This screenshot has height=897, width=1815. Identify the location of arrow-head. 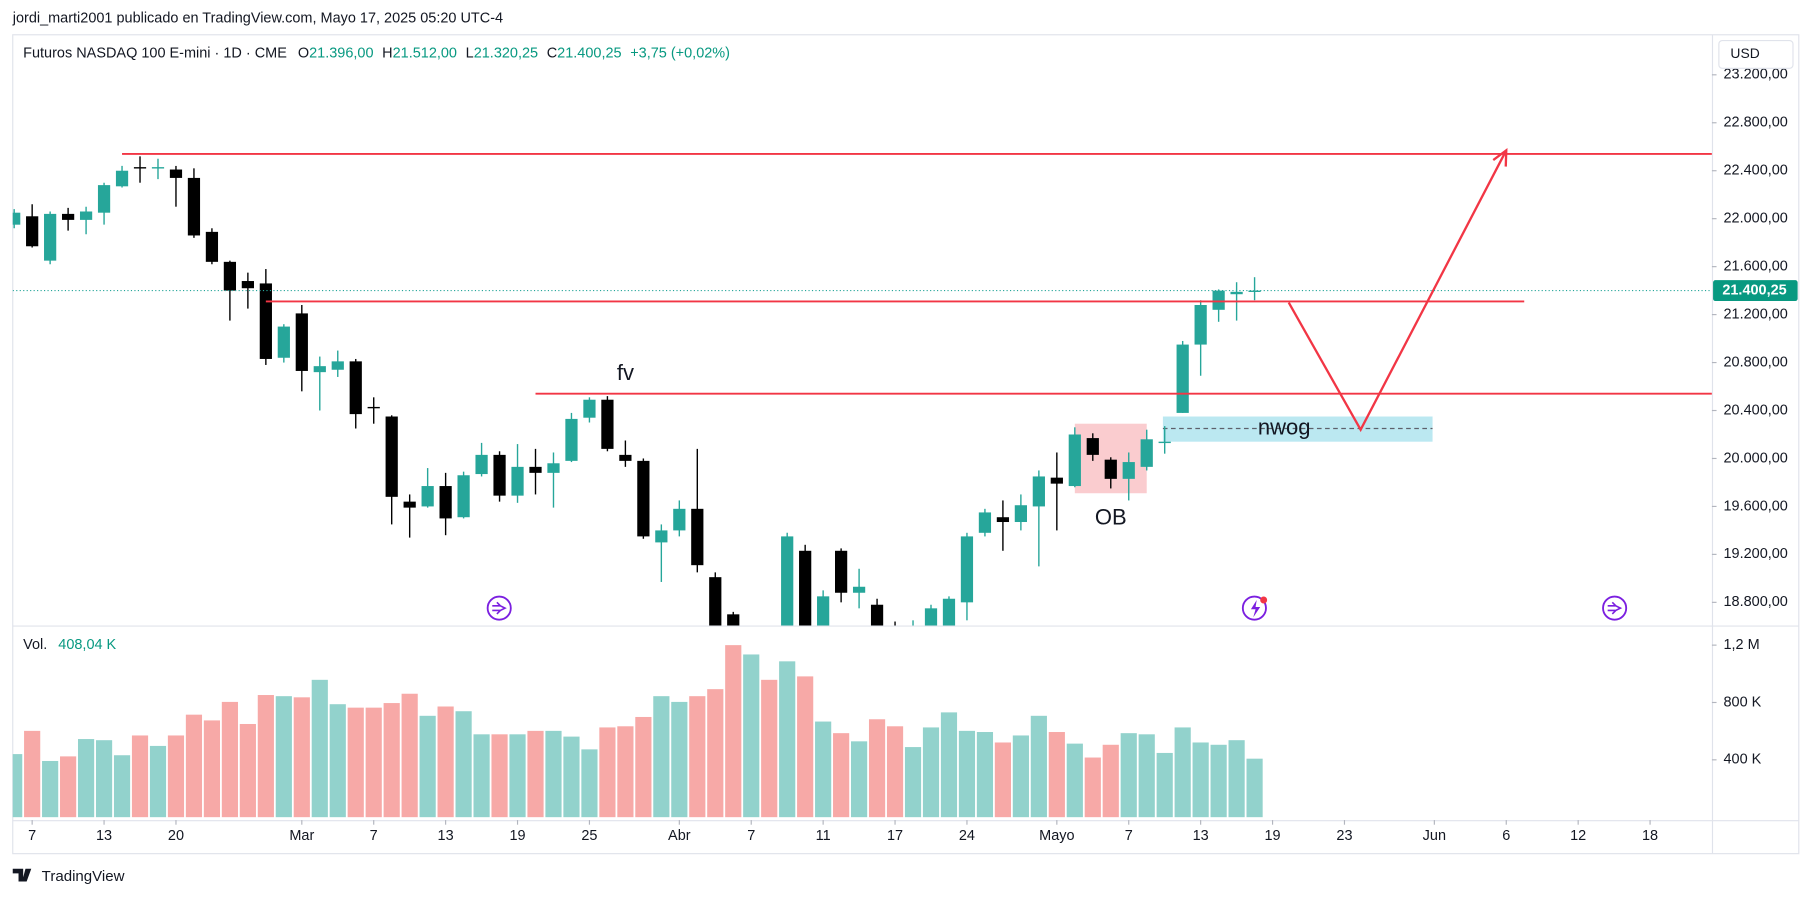
(1500, 157).